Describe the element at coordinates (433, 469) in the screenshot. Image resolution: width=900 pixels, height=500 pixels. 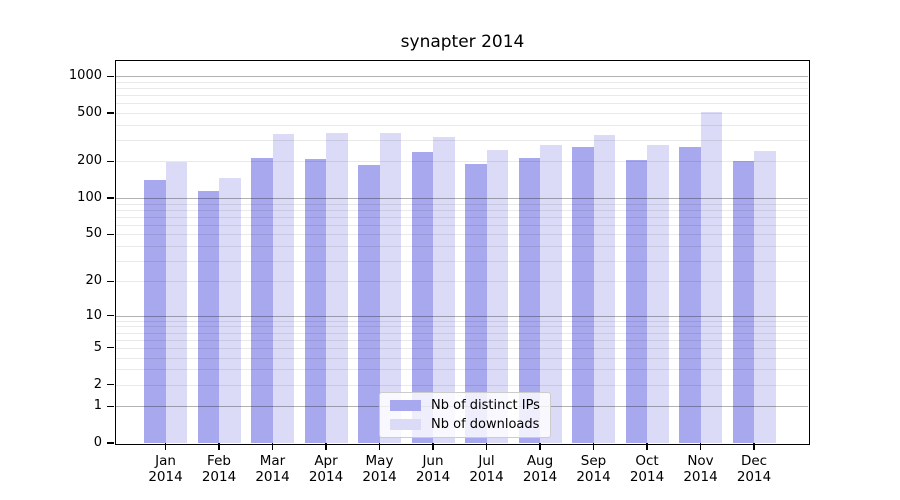
I see `x-tick-label: Jun 2014` at that location.